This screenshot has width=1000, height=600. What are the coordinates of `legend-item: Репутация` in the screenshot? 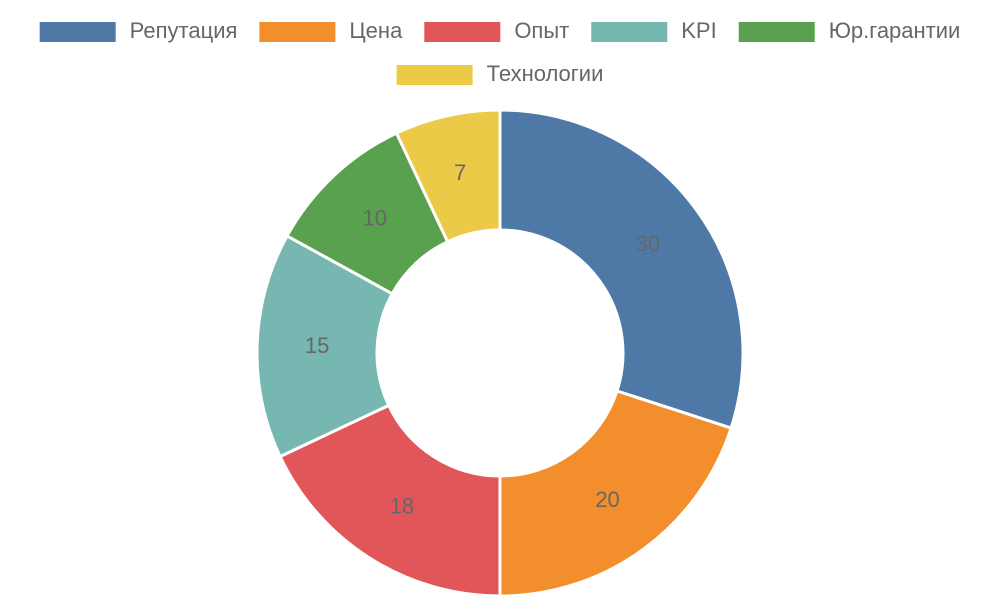 It's located at (138, 30).